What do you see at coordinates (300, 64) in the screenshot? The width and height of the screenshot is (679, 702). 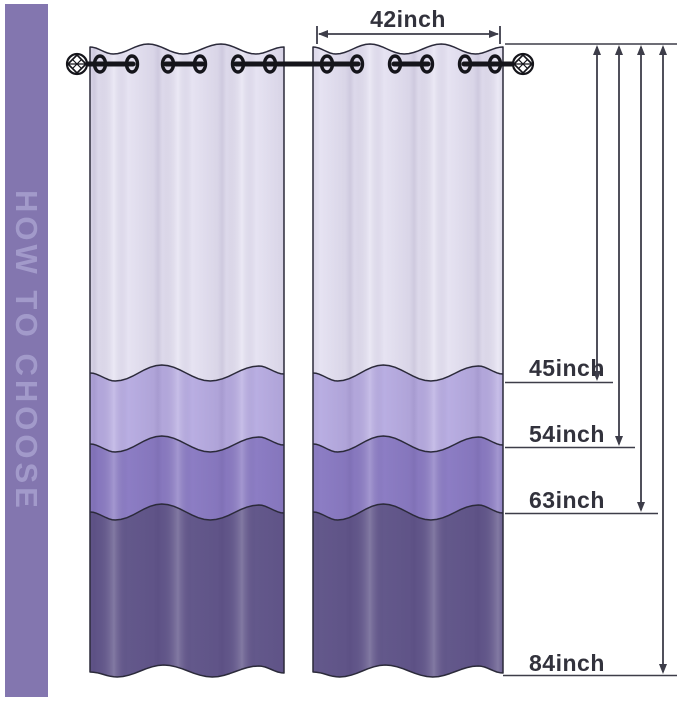 I see `curtain-rod` at bounding box center [300, 64].